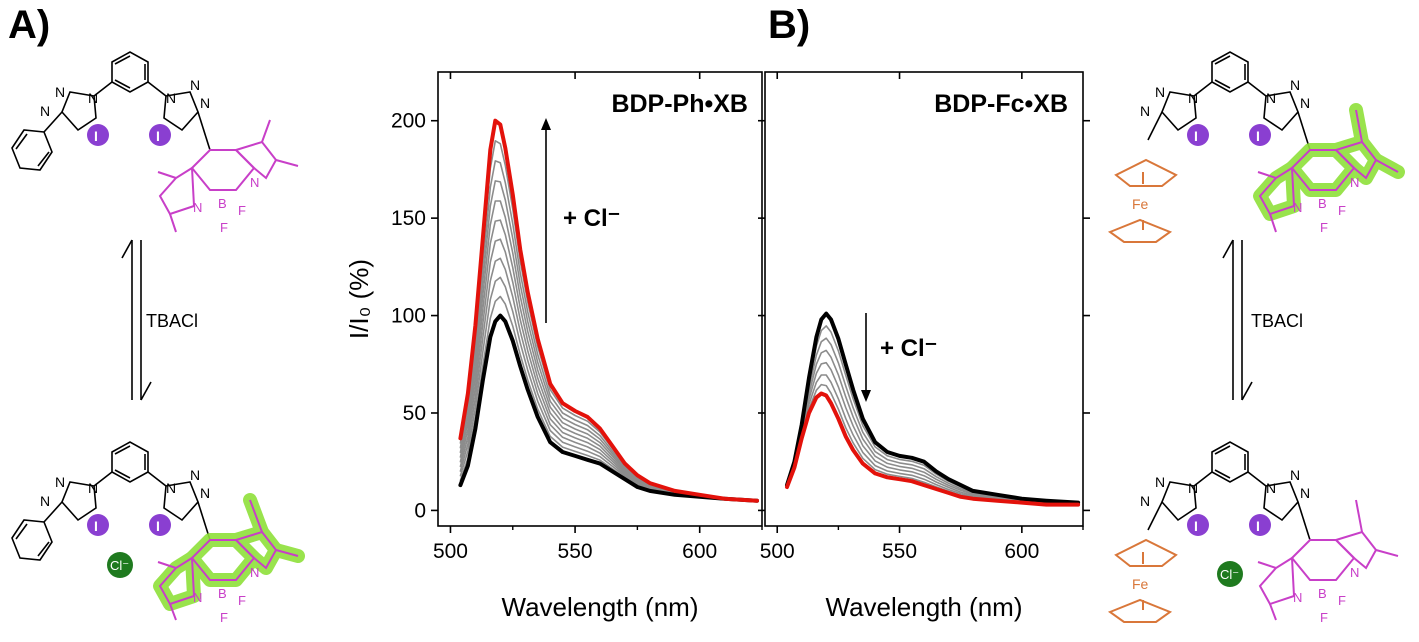 The width and height of the screenshot is (1419, 642). Describe the element at coordinates (414, 413) in the screenshot. I see `y-tick-label: 50` at that location.